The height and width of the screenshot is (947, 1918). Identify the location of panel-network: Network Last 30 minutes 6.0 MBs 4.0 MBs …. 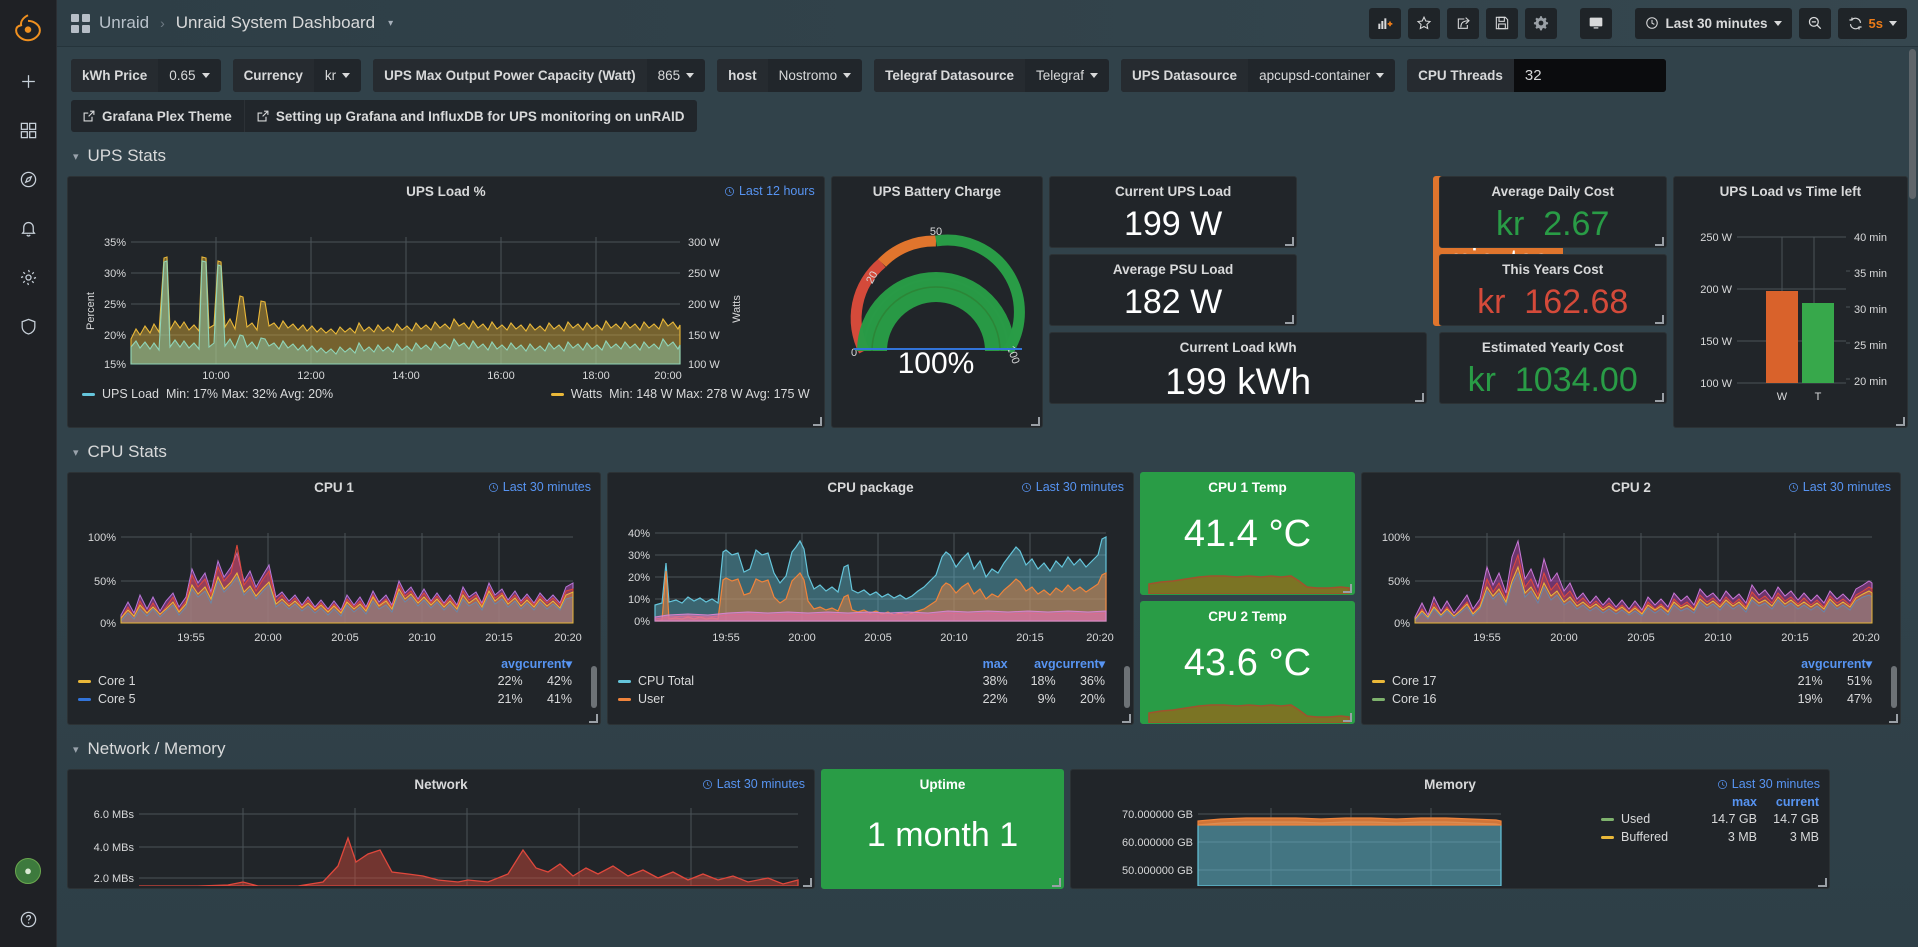
(441, 829).